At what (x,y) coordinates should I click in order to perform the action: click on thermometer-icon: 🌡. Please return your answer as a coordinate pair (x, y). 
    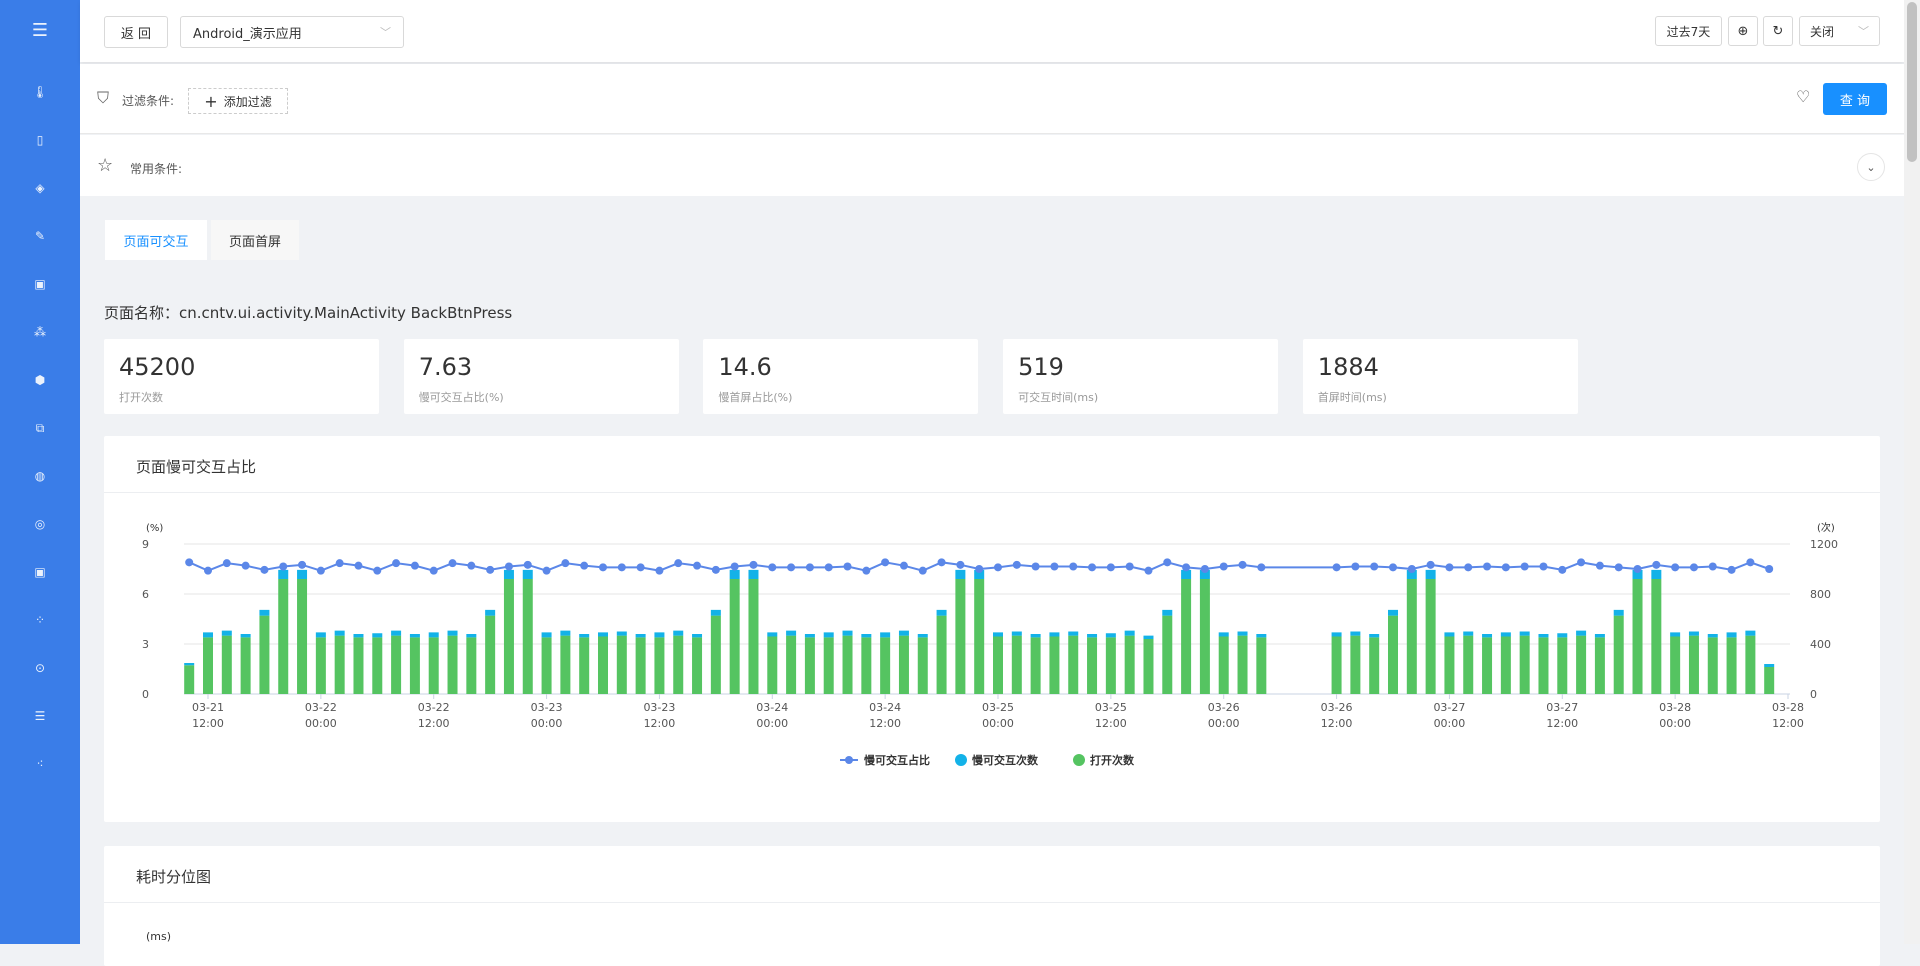
    Looking at the image, I should click on (40, 92).